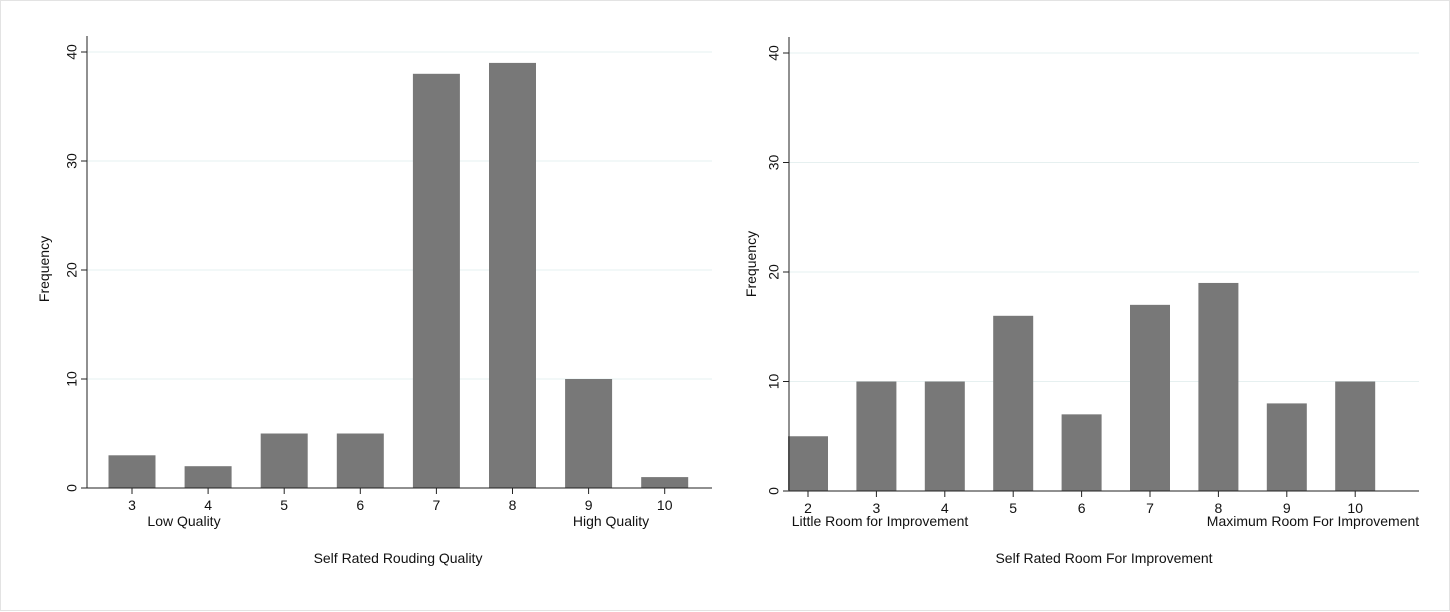  What do you see at coordinates (398, 558) in the screenshot?
I see `x-axis-title: Self Rated Rouding Quality` at bounding box center [398, 558].